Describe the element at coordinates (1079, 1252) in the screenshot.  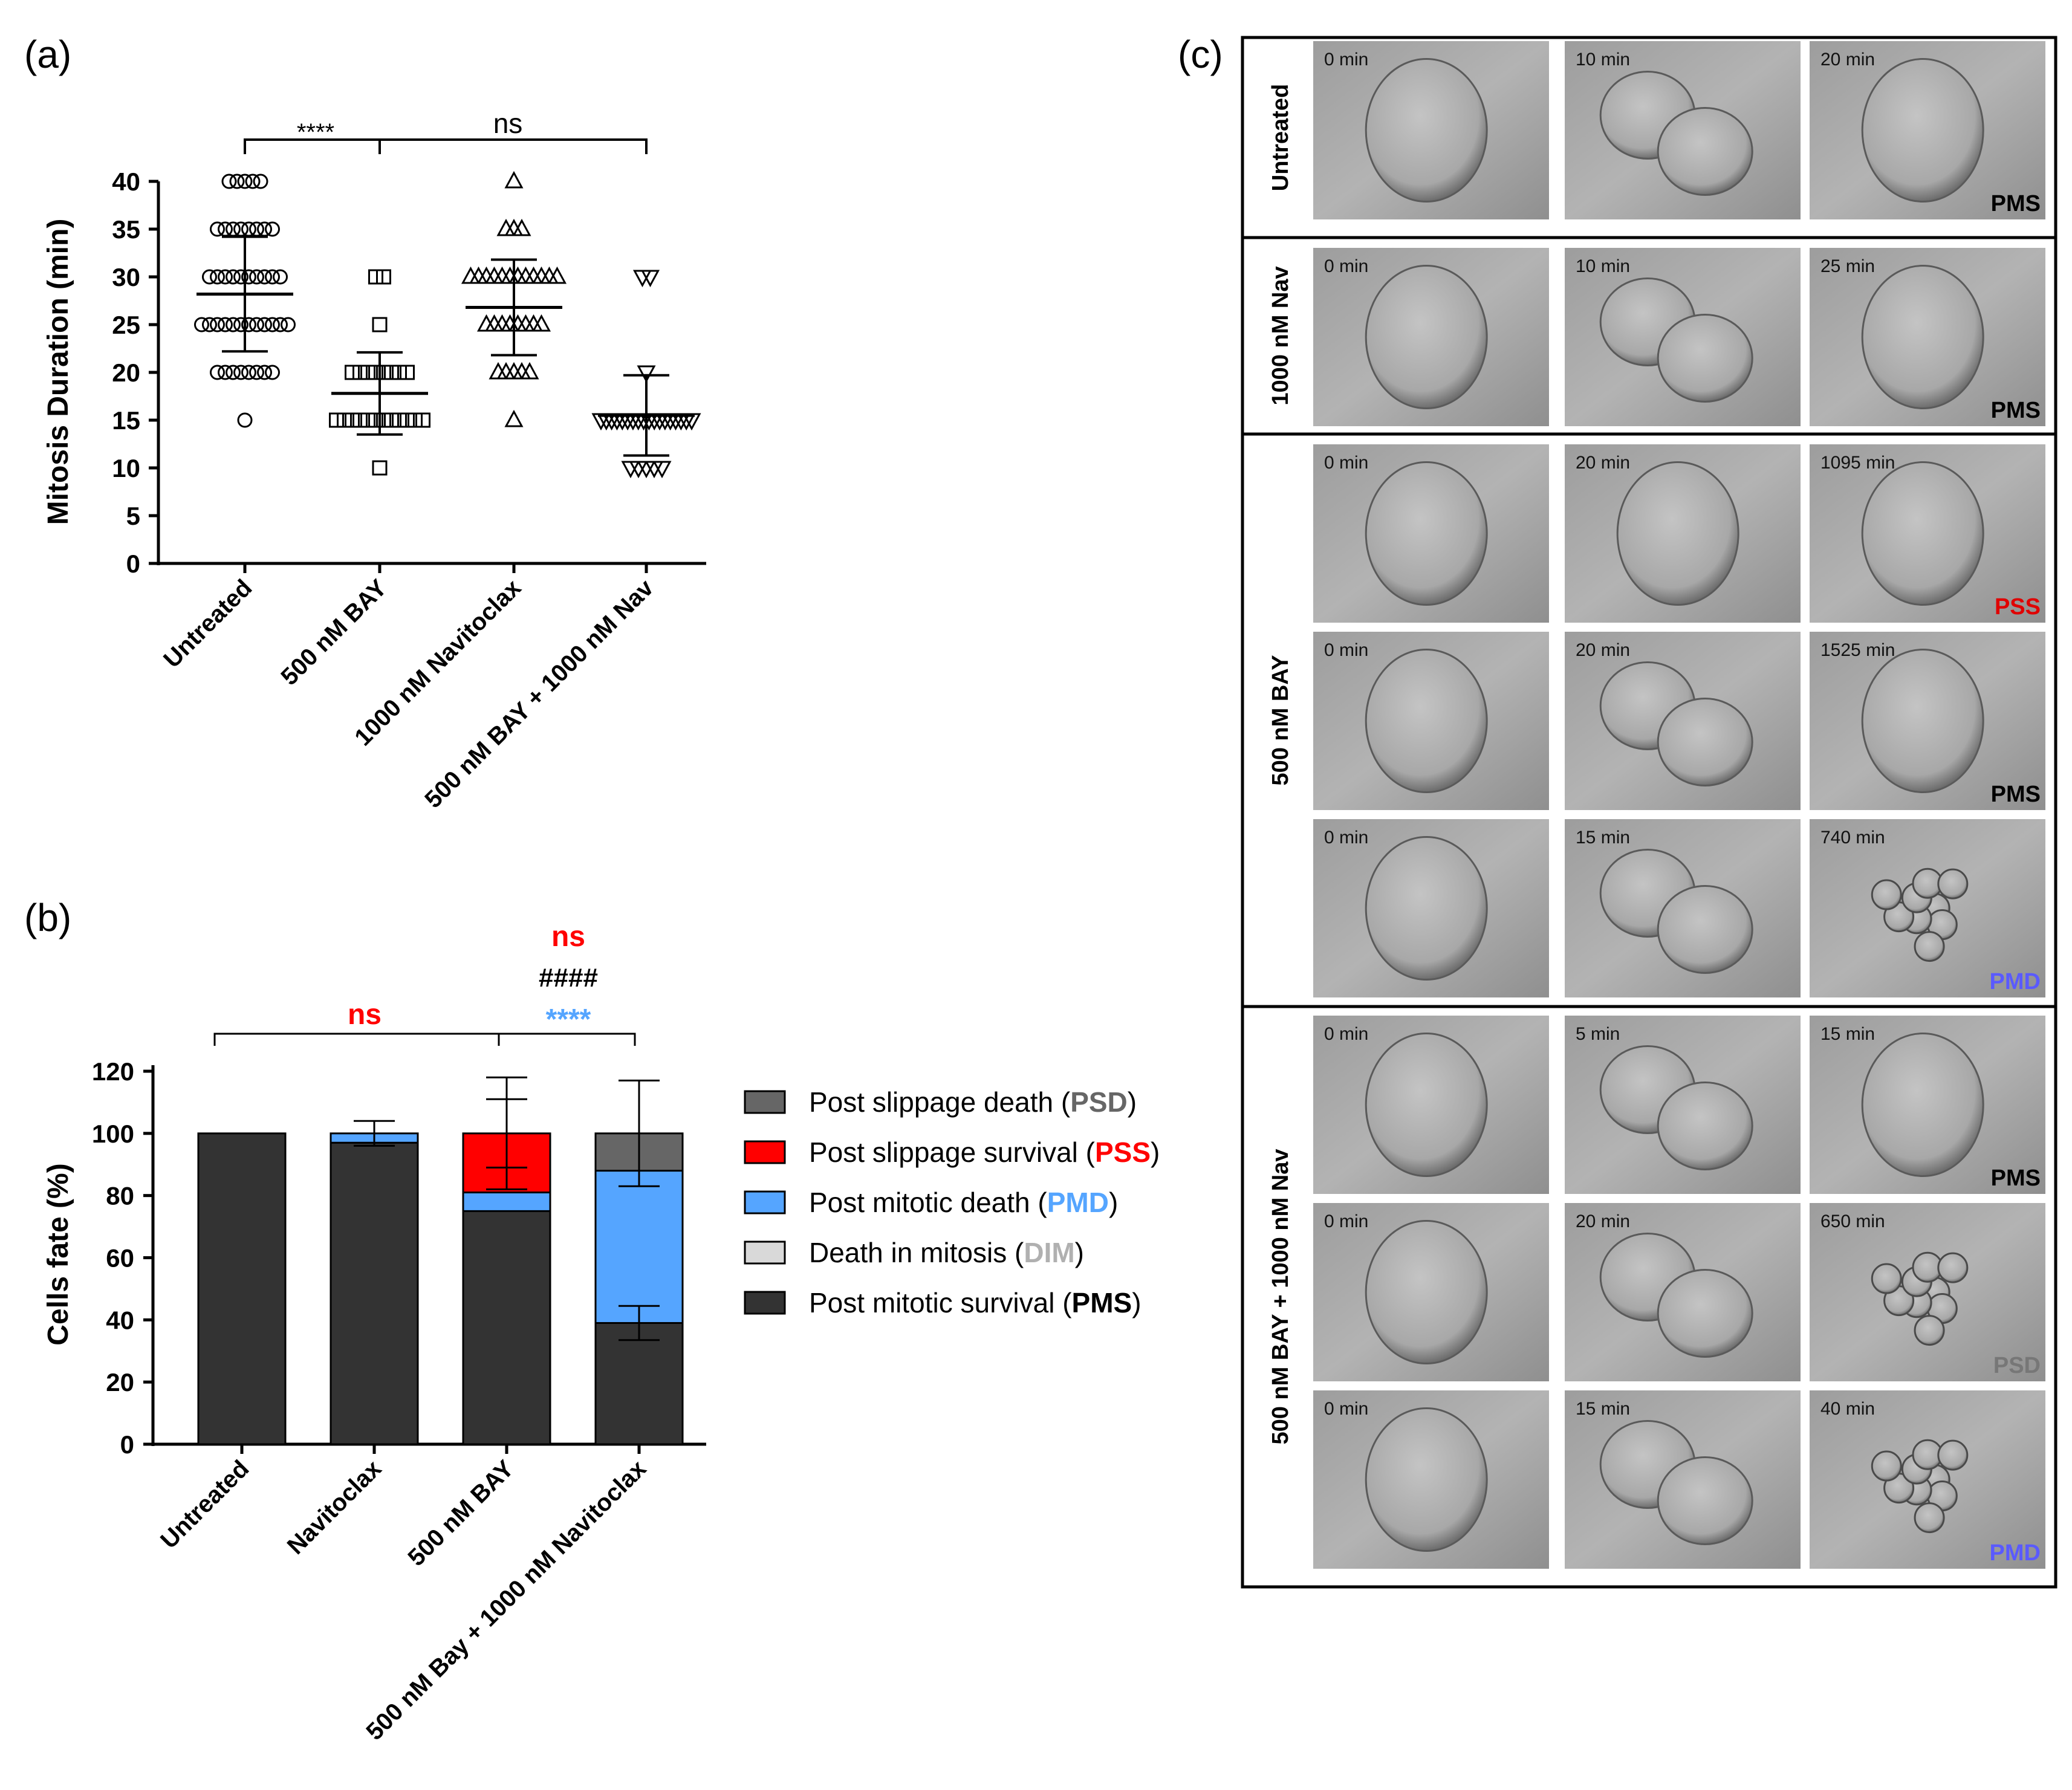
I see `legend-paren-close: )` at that location.